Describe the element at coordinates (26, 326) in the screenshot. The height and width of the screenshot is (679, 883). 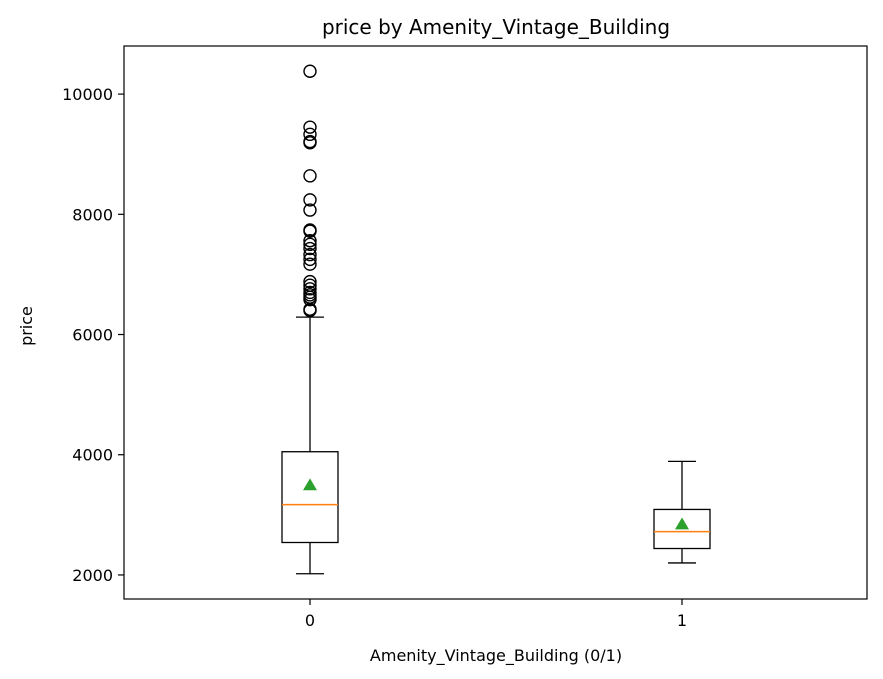
I see `y-axis-label: price` at that location.